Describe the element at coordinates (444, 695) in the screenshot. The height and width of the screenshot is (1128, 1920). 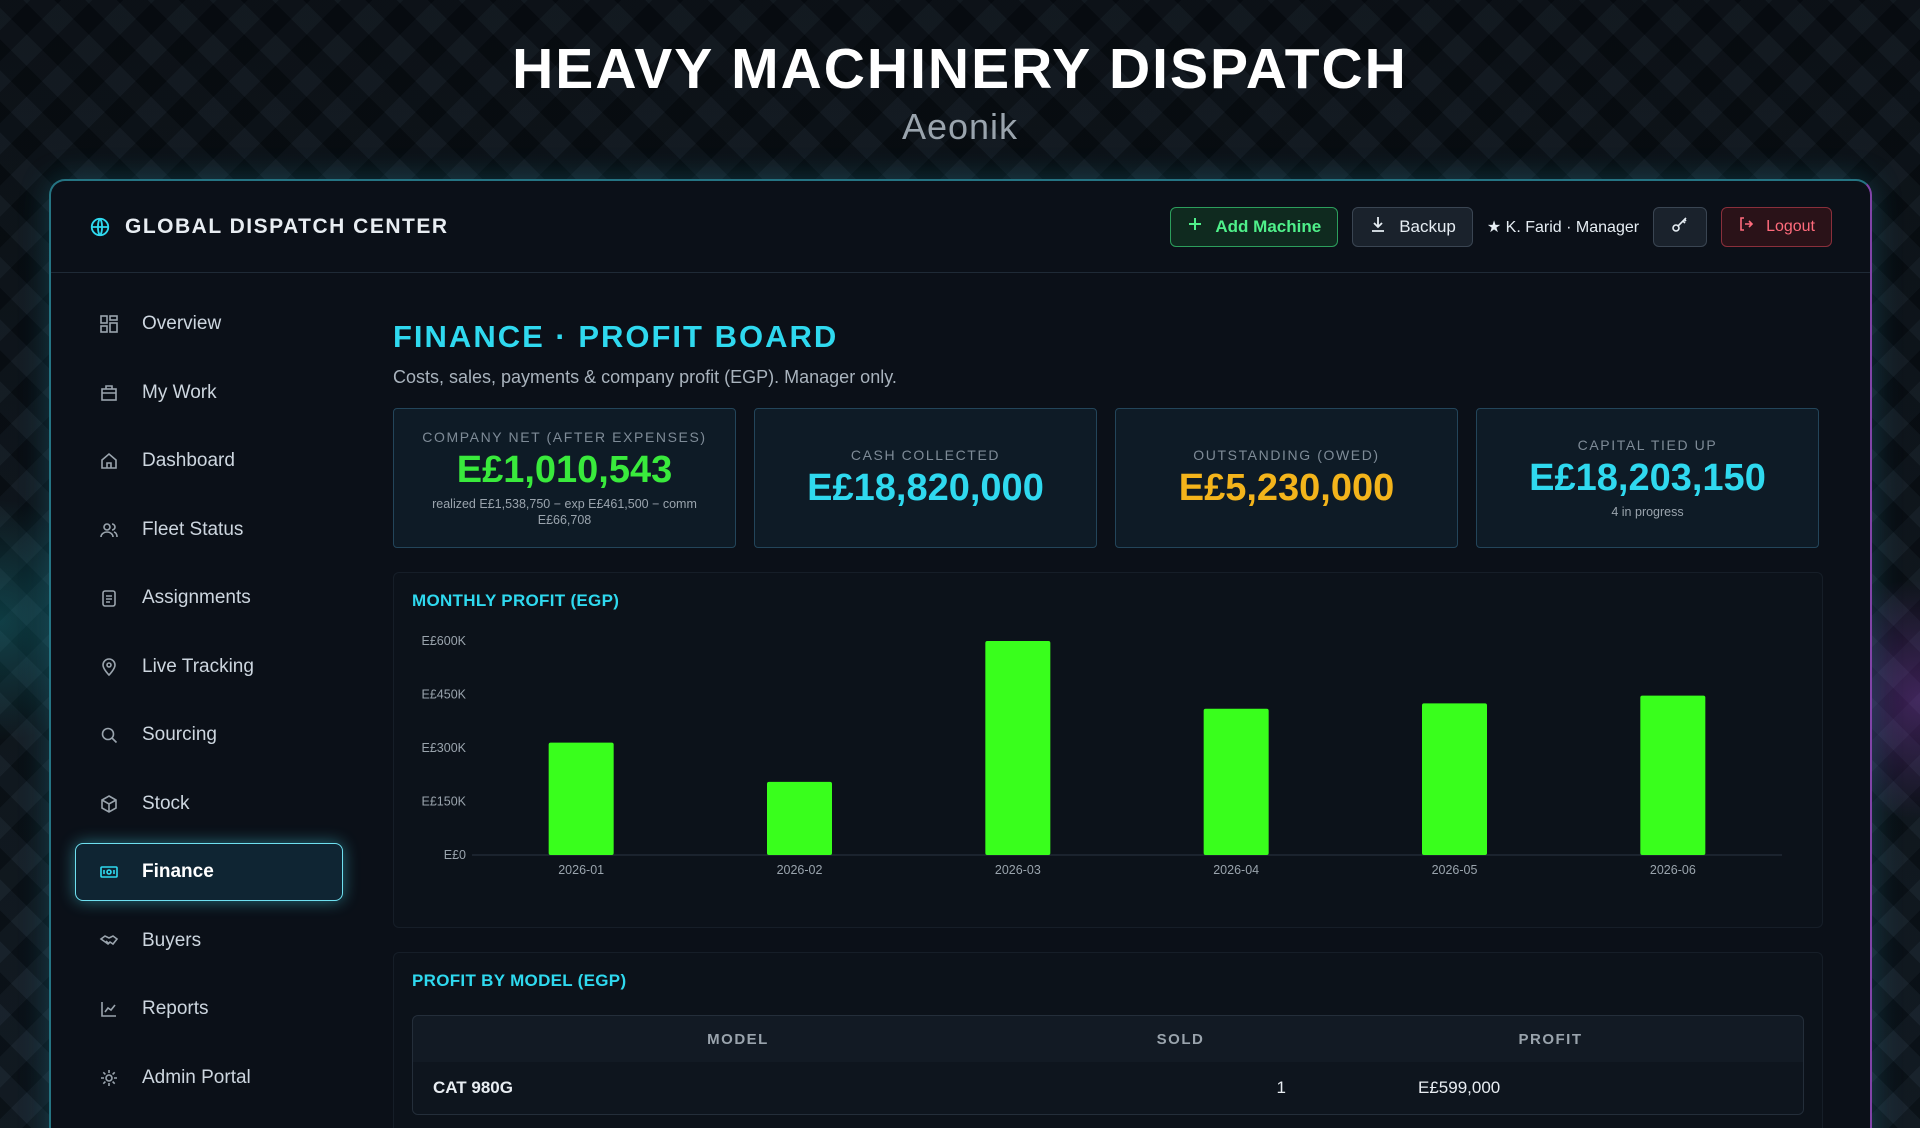
I see `y-tick-label: E£450K` at that location.